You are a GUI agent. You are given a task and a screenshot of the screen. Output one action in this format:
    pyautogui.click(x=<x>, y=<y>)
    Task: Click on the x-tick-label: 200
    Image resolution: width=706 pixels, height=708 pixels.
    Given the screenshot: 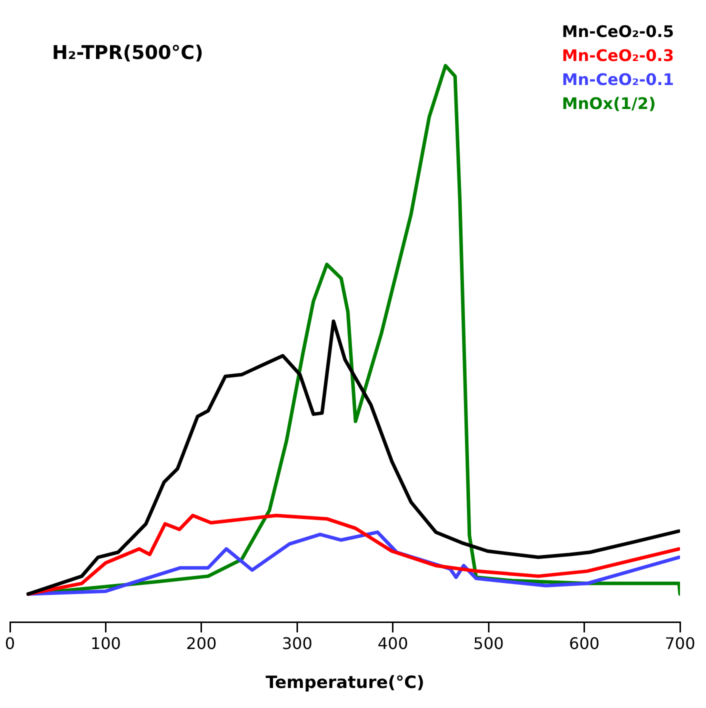 What is the action you would take?
    pyautogui.click(x=201, y=644)
    